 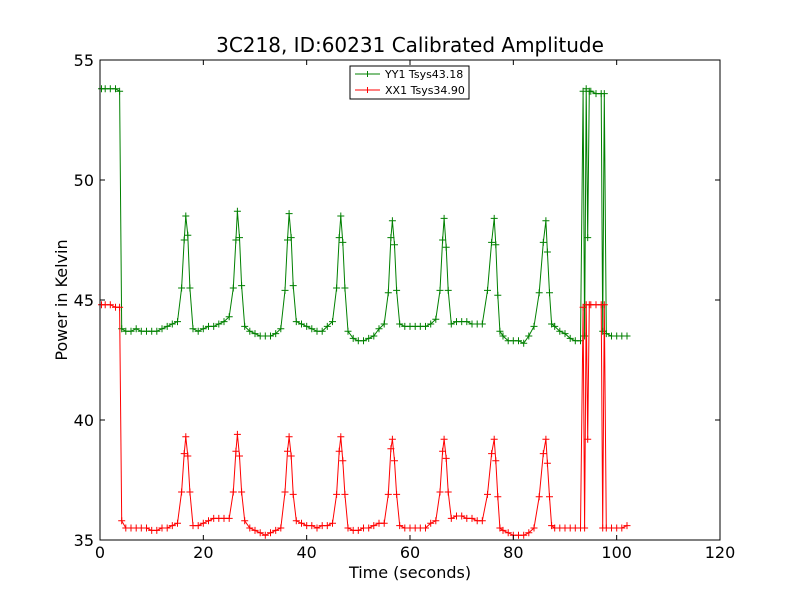 What do you see at coordinates (367, 74) in the screenshot?
I see `legend-marker-yy1` at bounding box center [367, 74].